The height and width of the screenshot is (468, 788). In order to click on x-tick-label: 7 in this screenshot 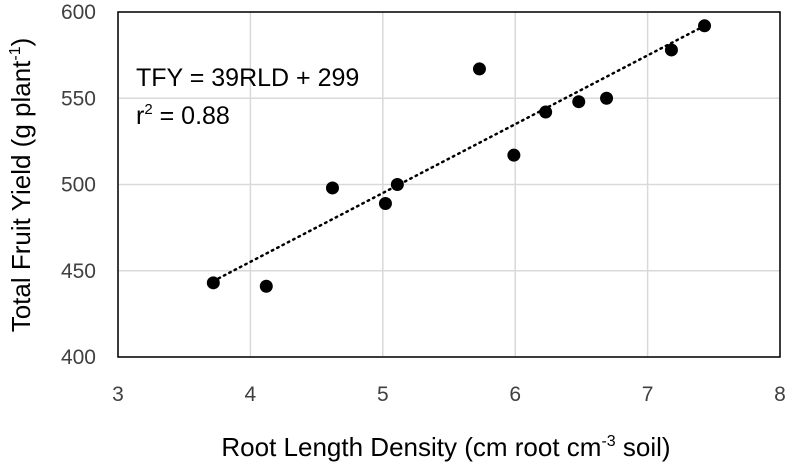, I will do `click(648, 394)`.